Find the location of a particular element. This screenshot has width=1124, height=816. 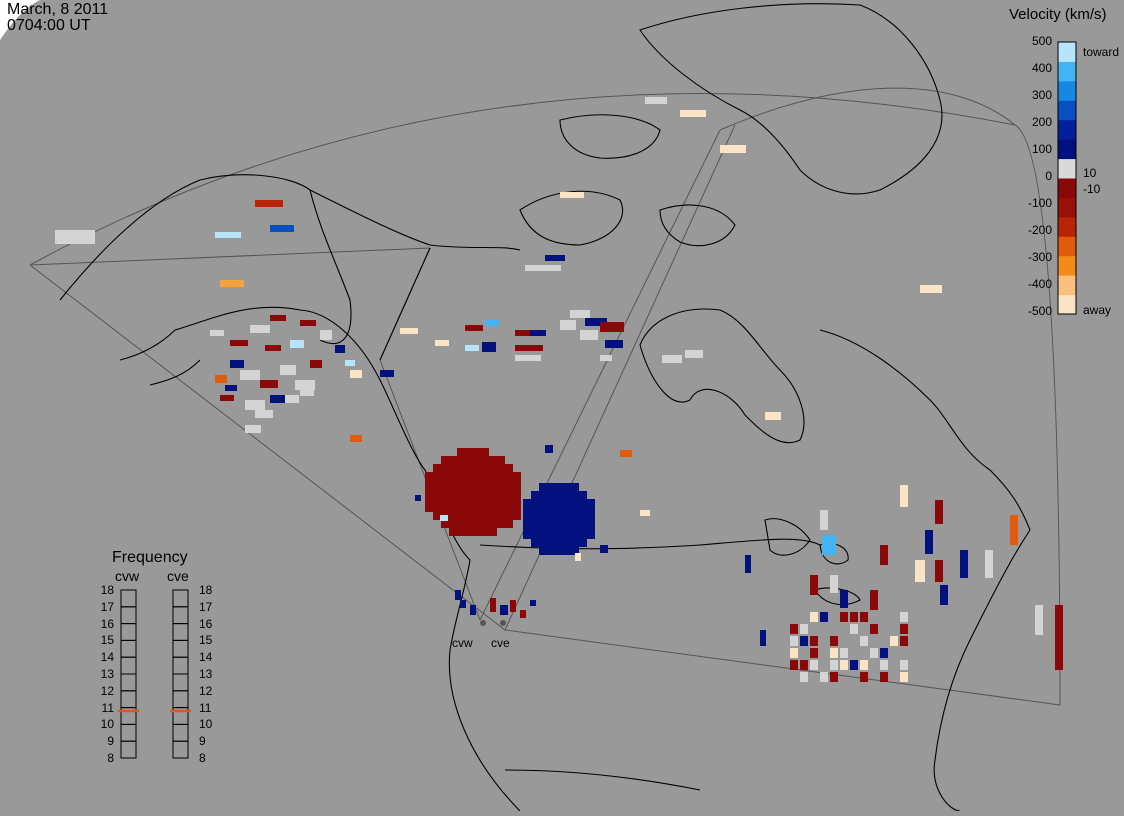

greenland is located at coordinates (791, 99).